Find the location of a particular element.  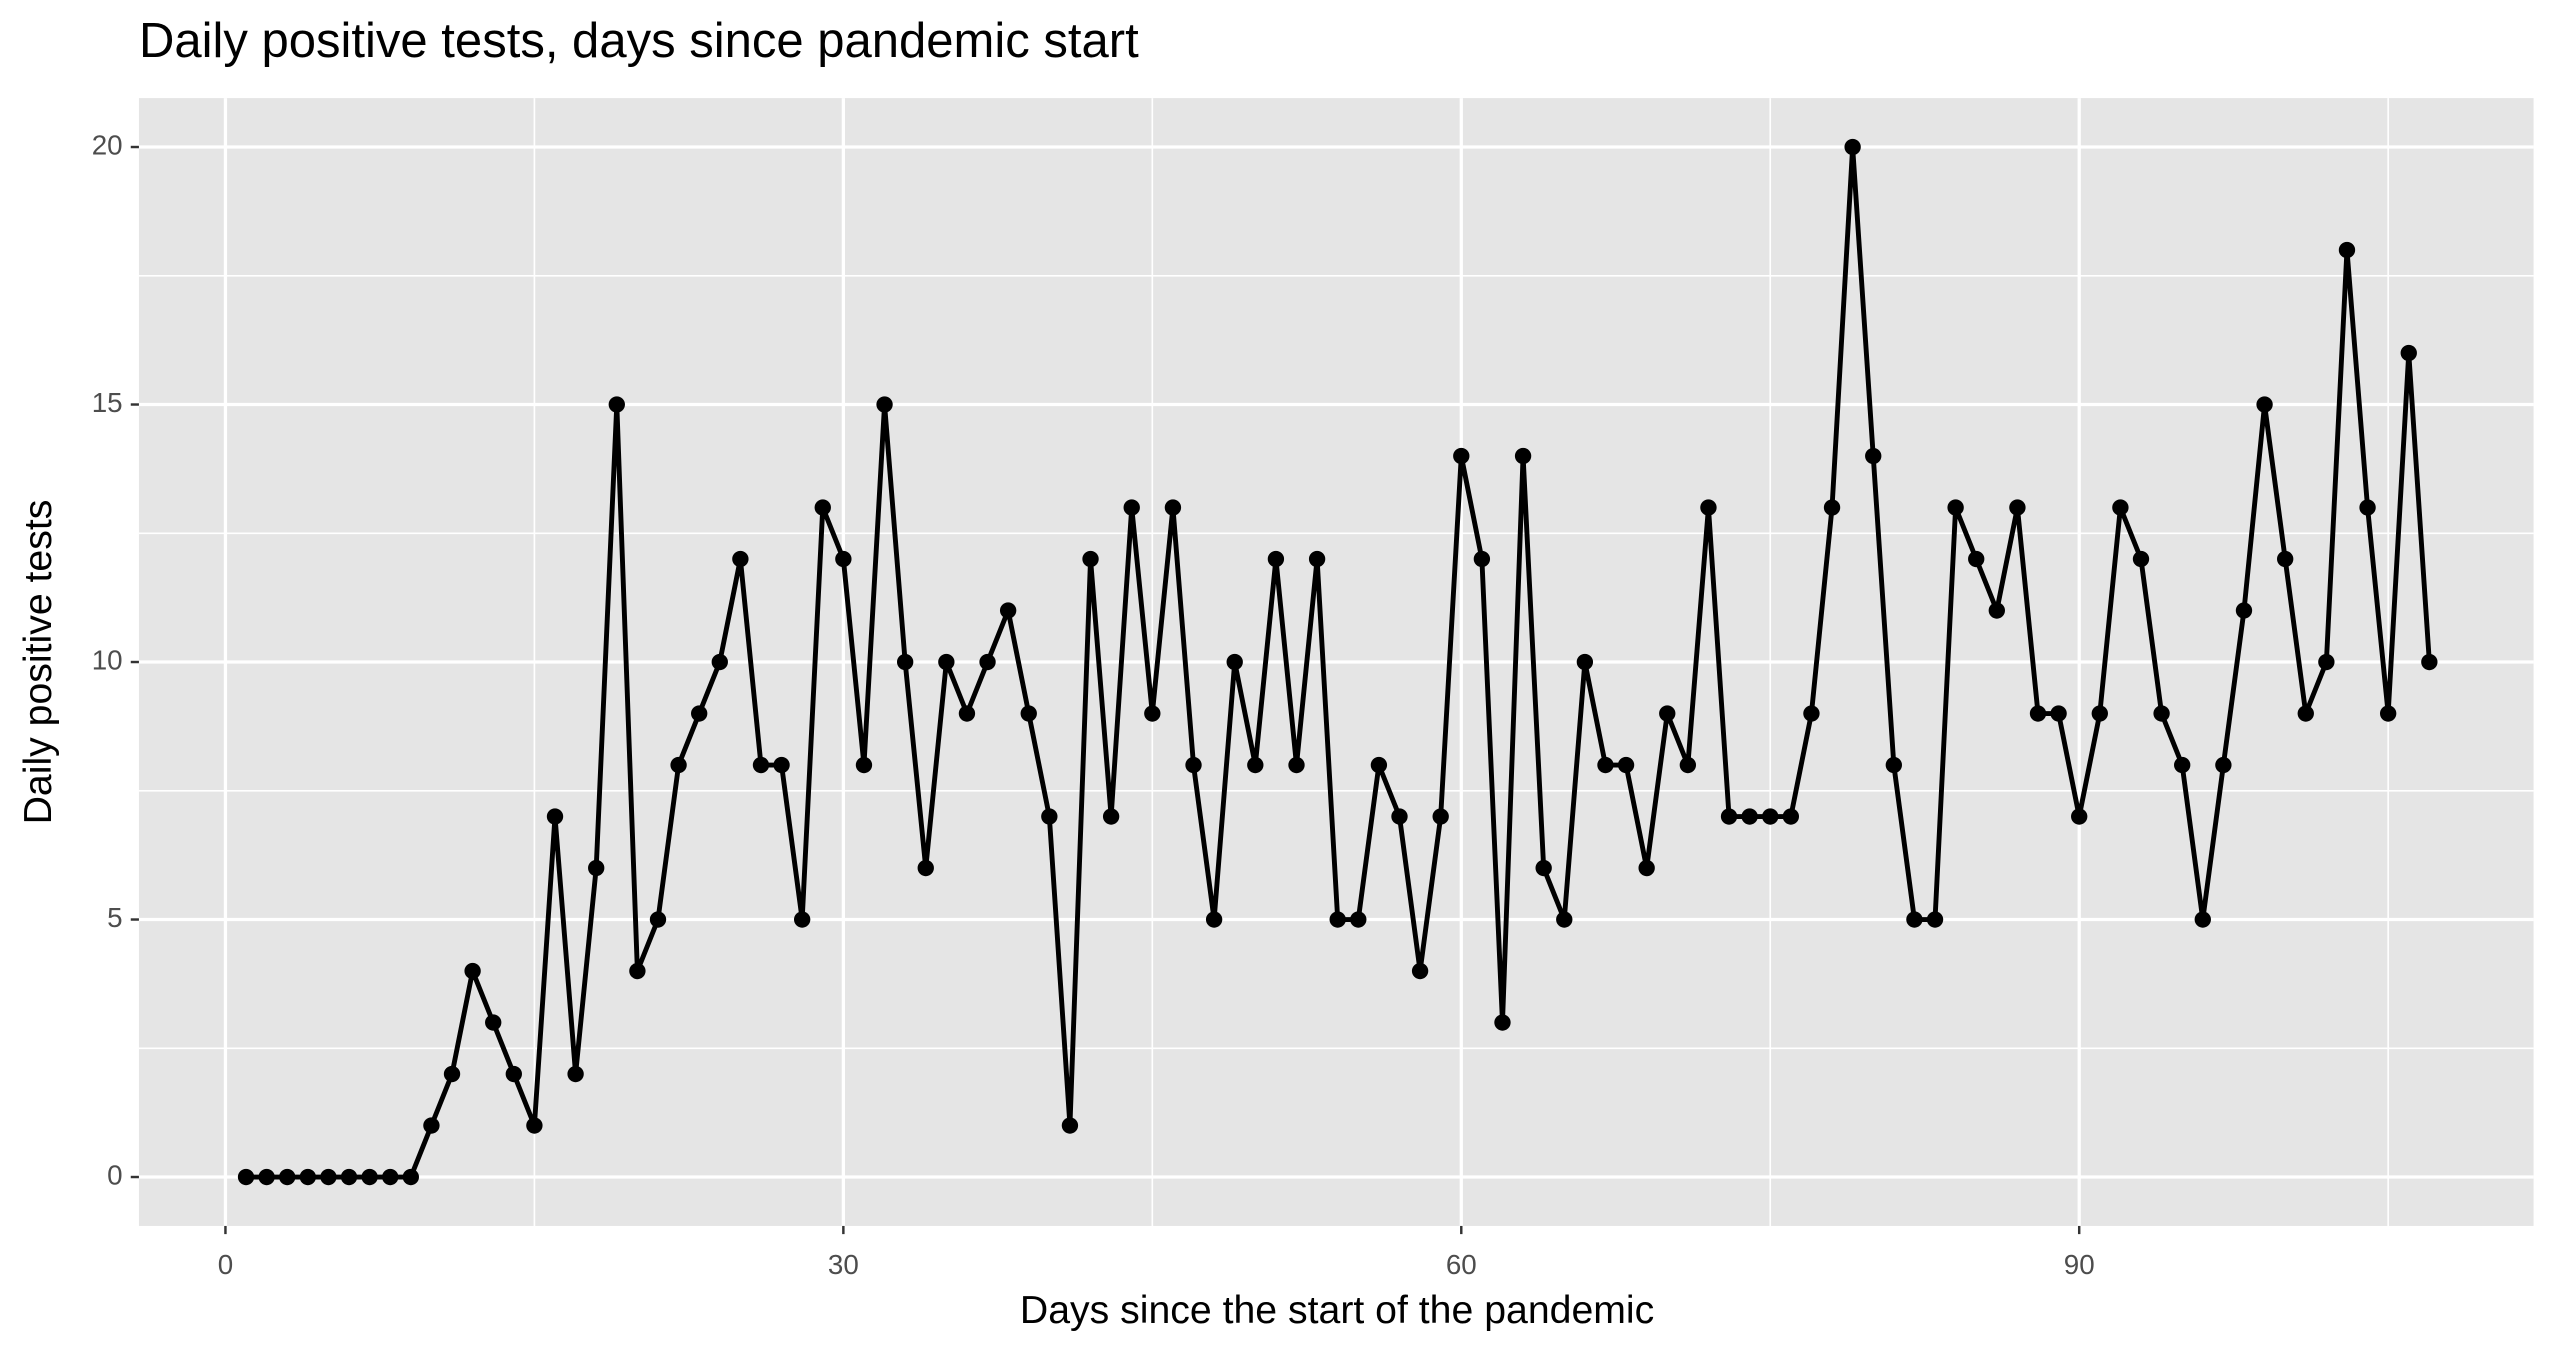

y-tick-label: 10 is located at coordinates (107, 659).